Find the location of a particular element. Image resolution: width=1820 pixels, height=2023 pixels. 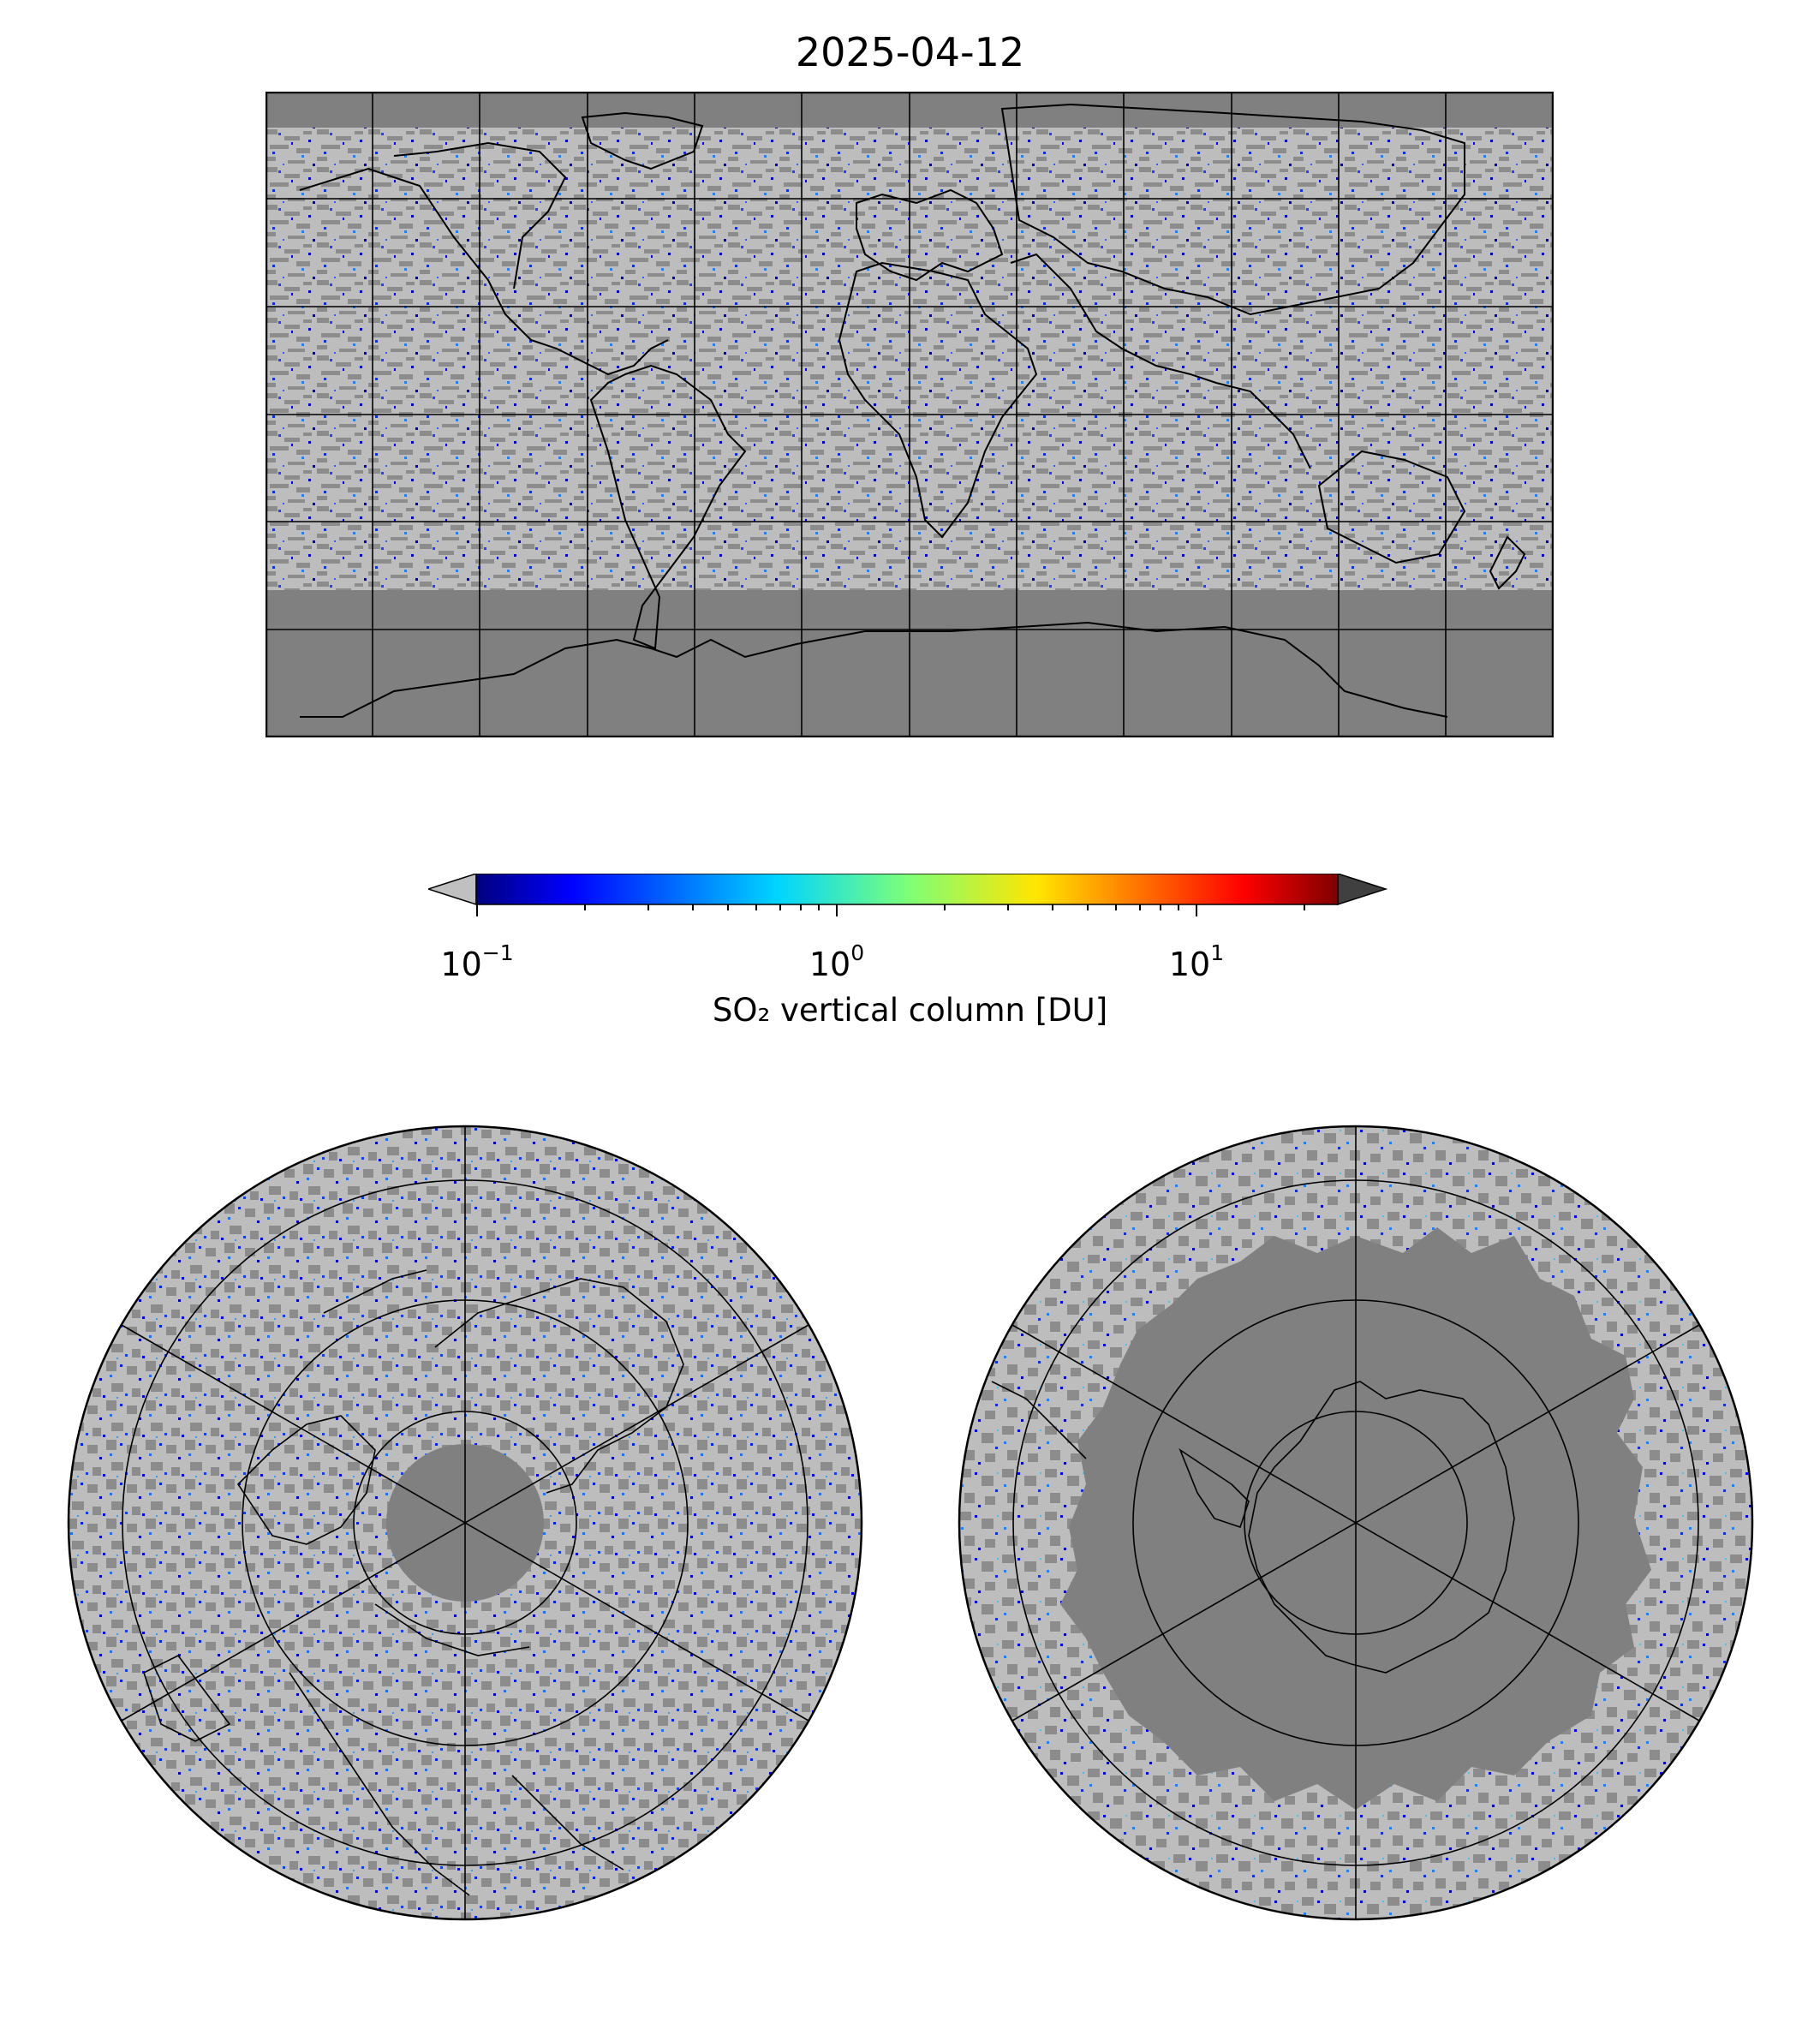

colorbar is located at coordinates (907, 895).